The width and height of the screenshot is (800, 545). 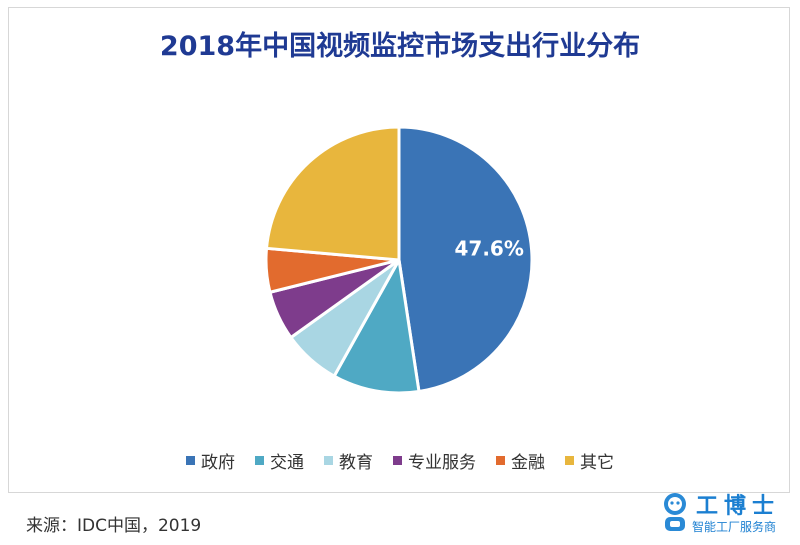 I want to click on legend-item-1: 政府, so click(x=210, y=460).